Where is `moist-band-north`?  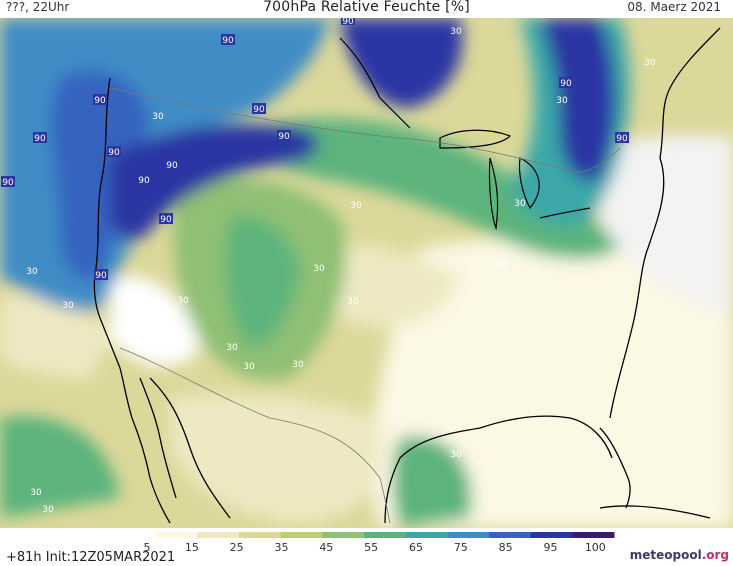
moist-band-north is located at coordinates (435, 188).